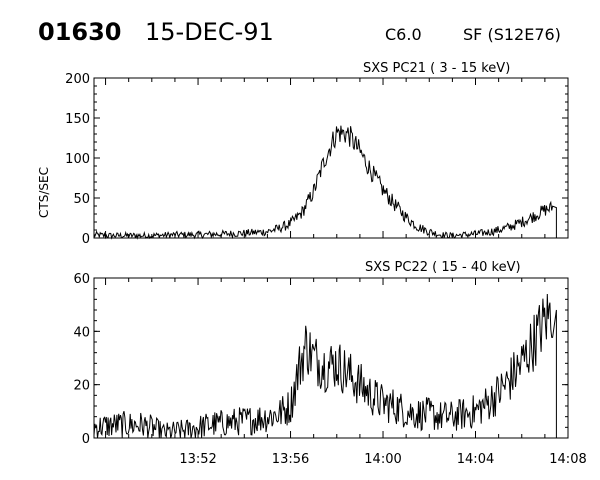  Describe the element at coordinates (77, 79) in the screenshot. I see `y-tick-label: 200` at that location.